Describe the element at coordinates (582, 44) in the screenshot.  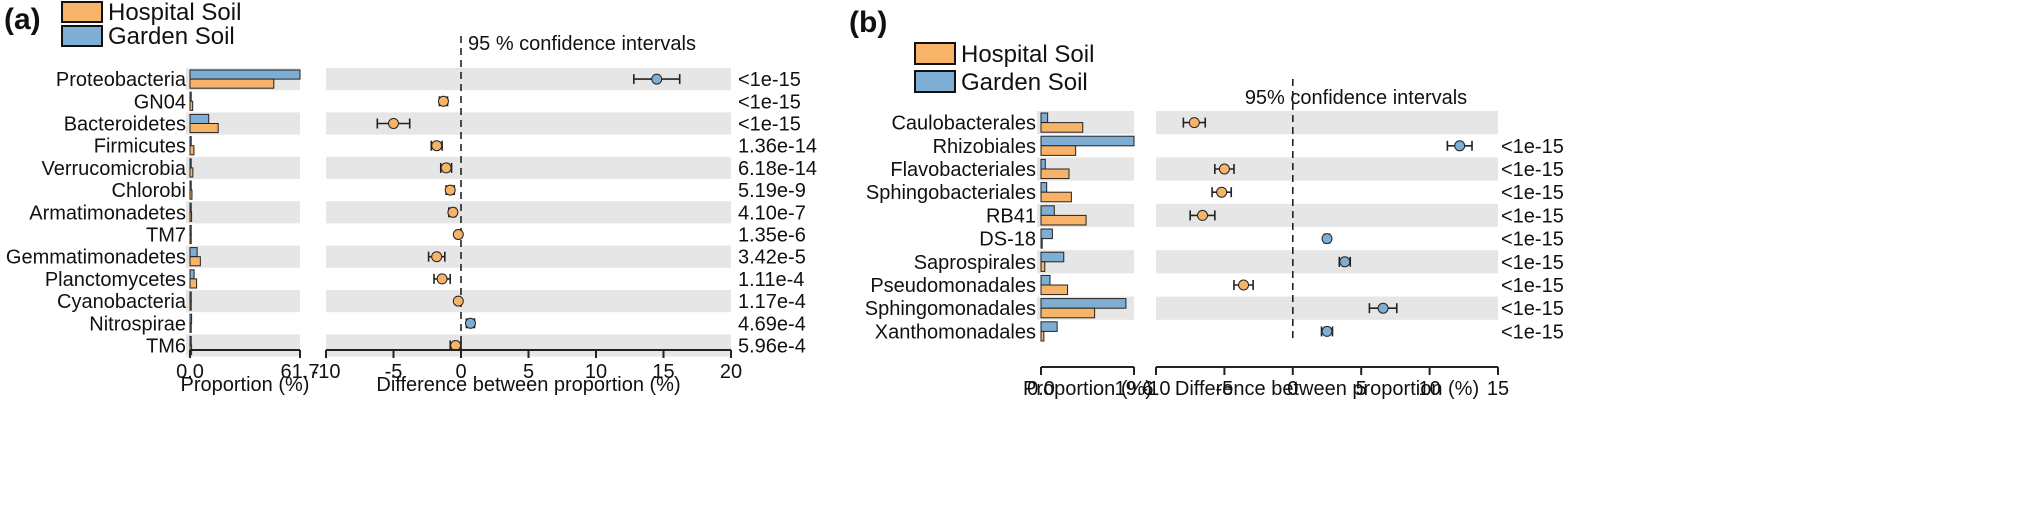
I see `ci-title: 95 % confidence intervals` at that location.